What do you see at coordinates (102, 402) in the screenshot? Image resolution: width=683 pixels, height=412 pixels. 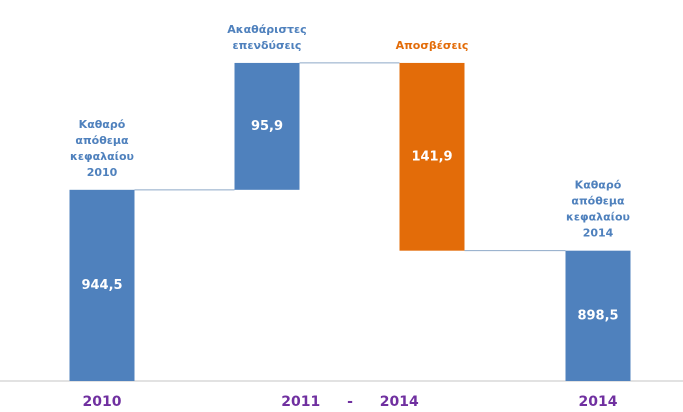 I see `x-label: 2010` at bounding box center [102, 402].